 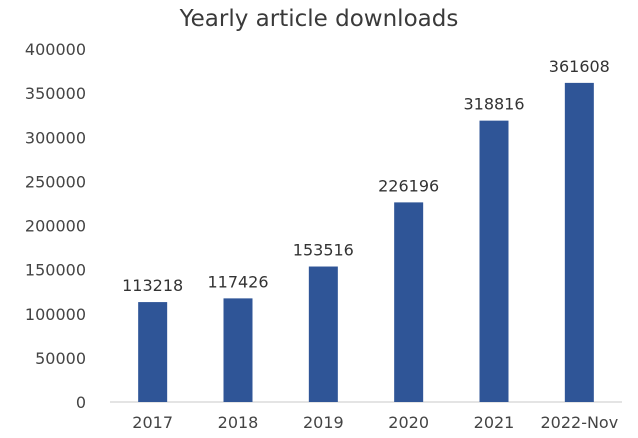 I want to click on data-label: 318816, so click(x=493, y=104).